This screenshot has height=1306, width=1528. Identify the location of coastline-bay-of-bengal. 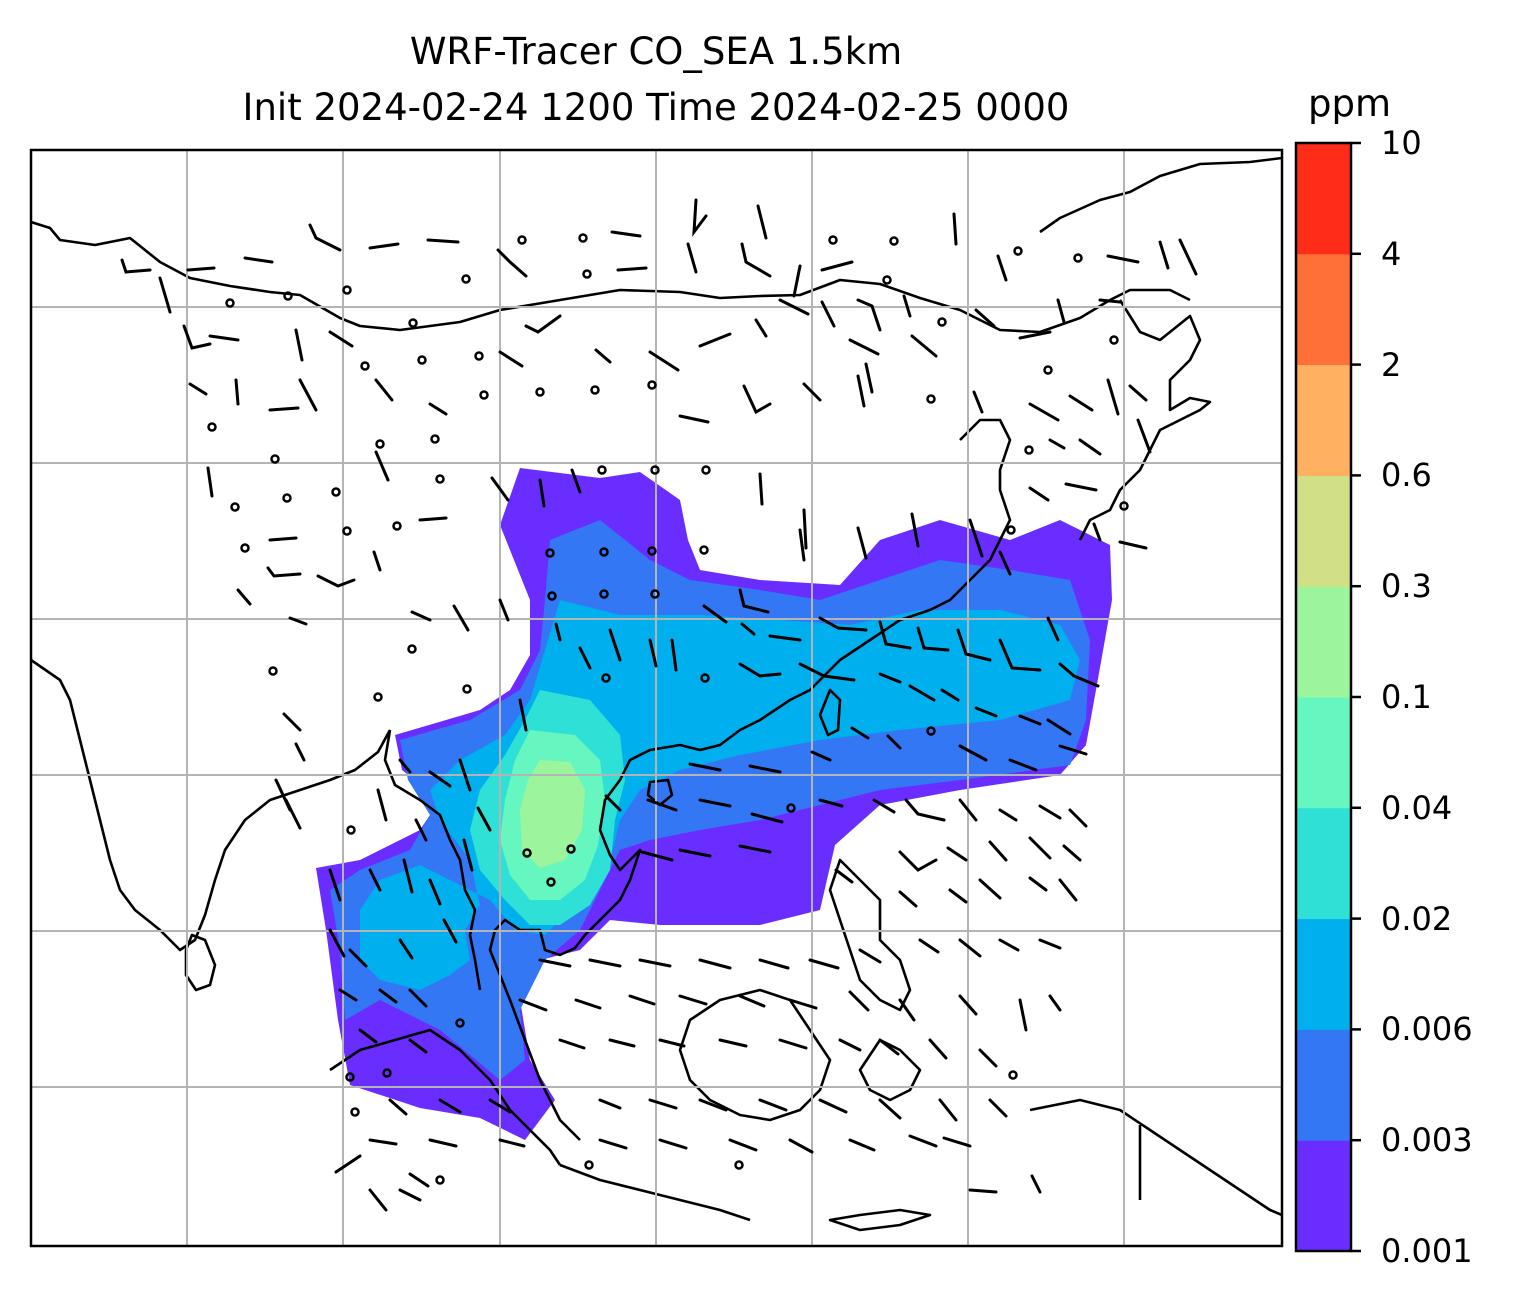
(432, 860).